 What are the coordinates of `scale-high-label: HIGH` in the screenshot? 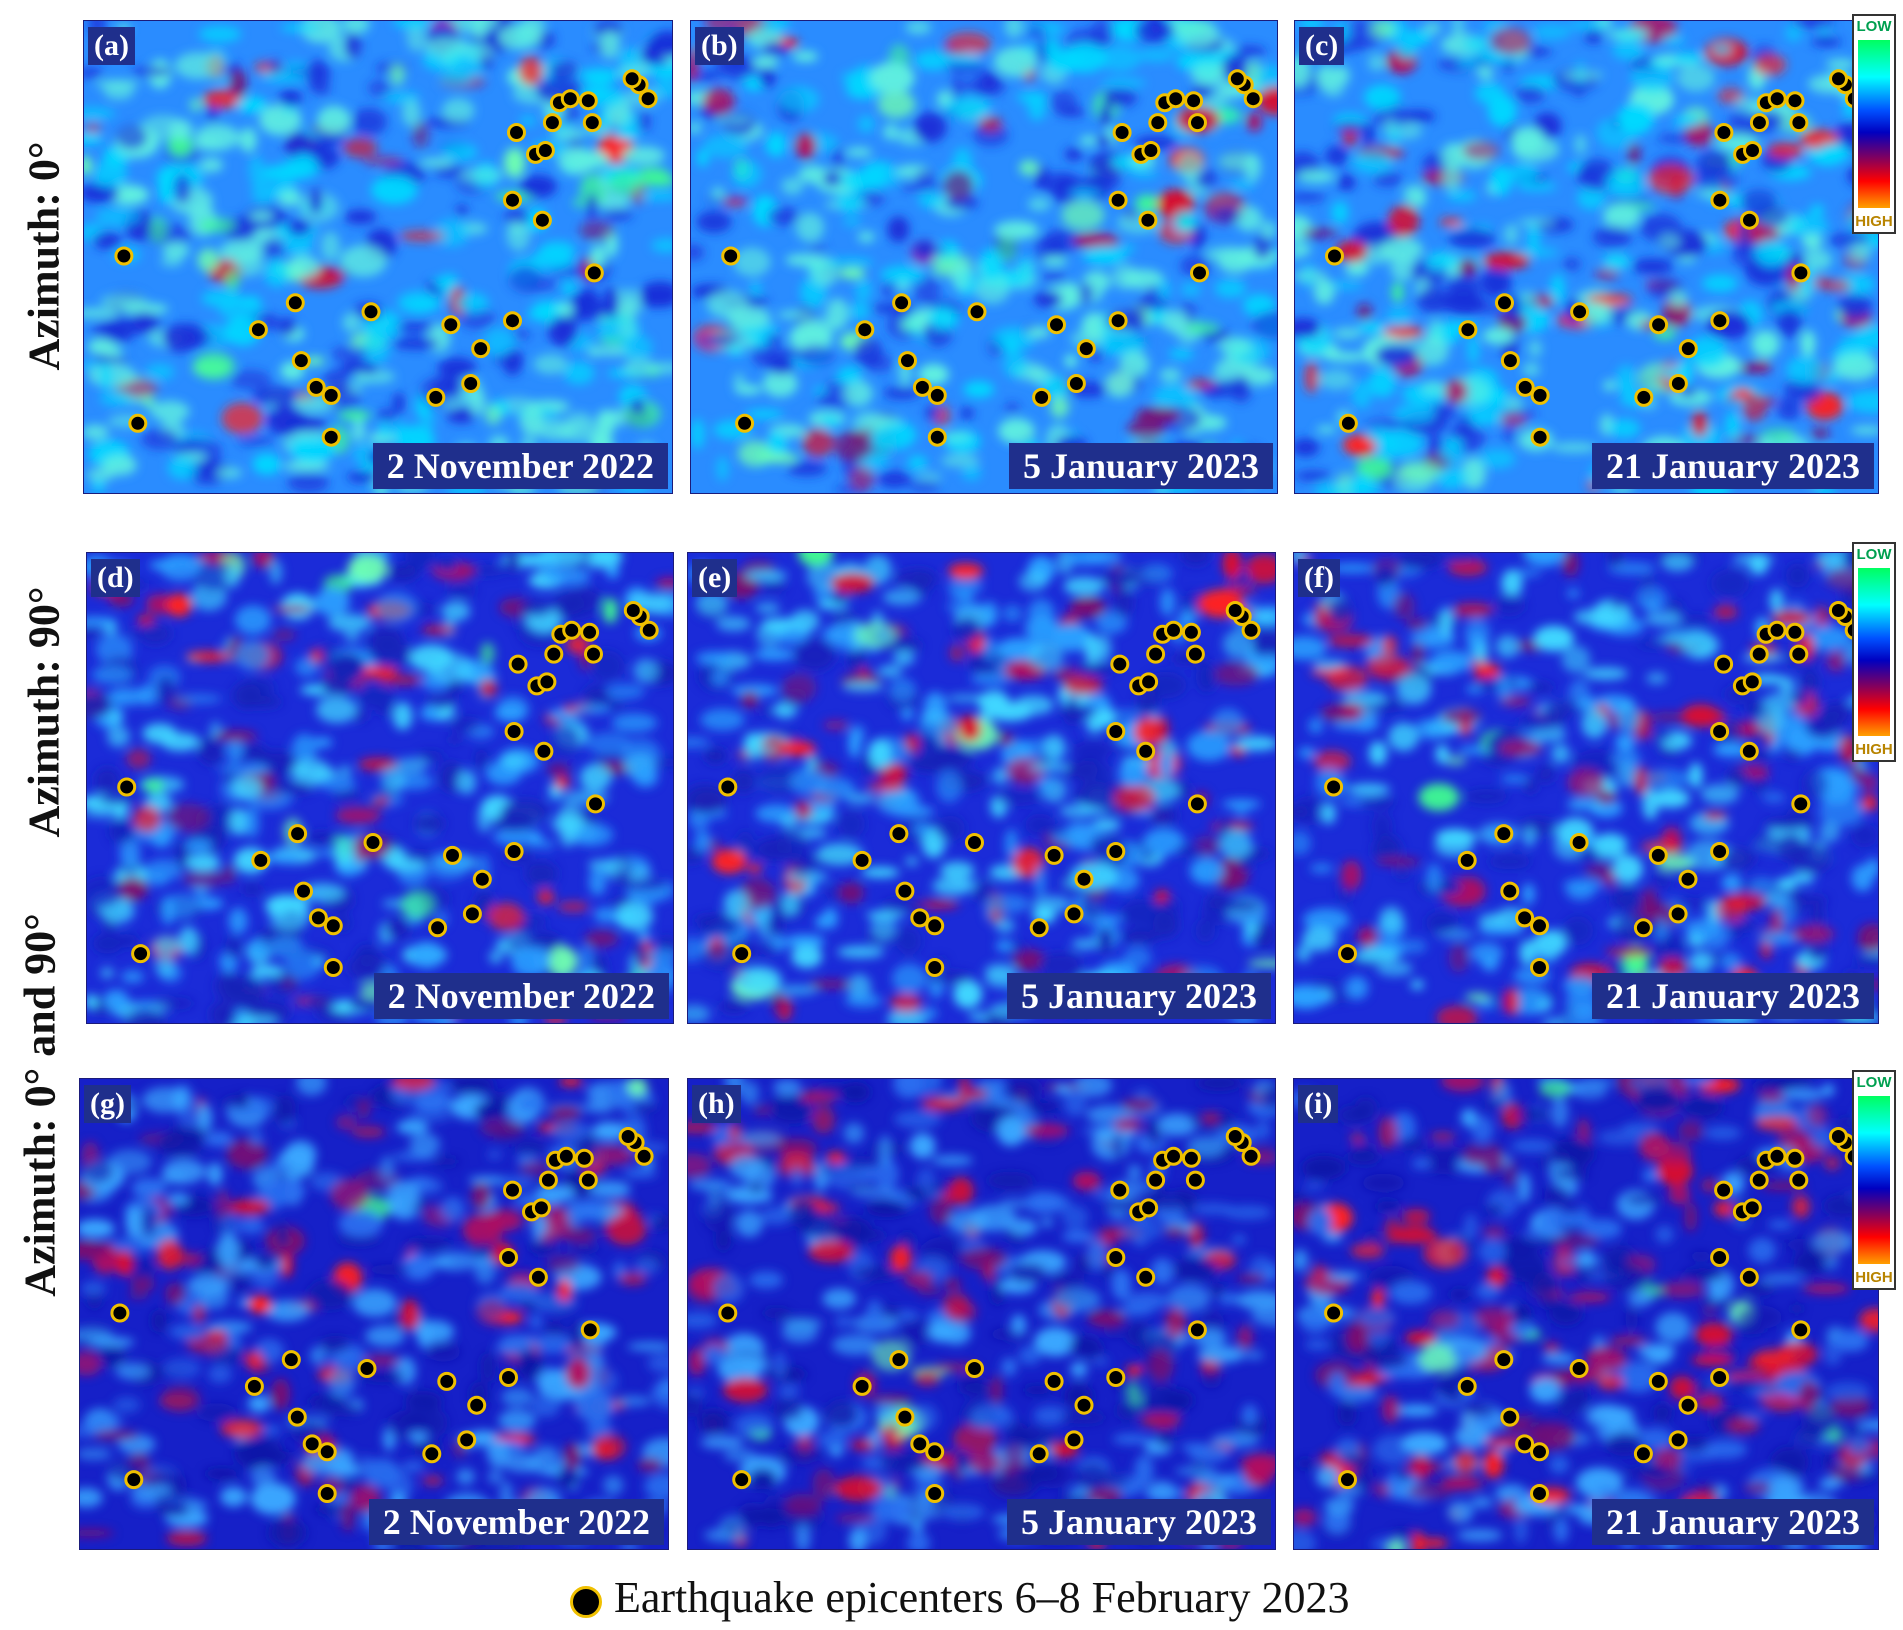 It's located at (1874, 749).